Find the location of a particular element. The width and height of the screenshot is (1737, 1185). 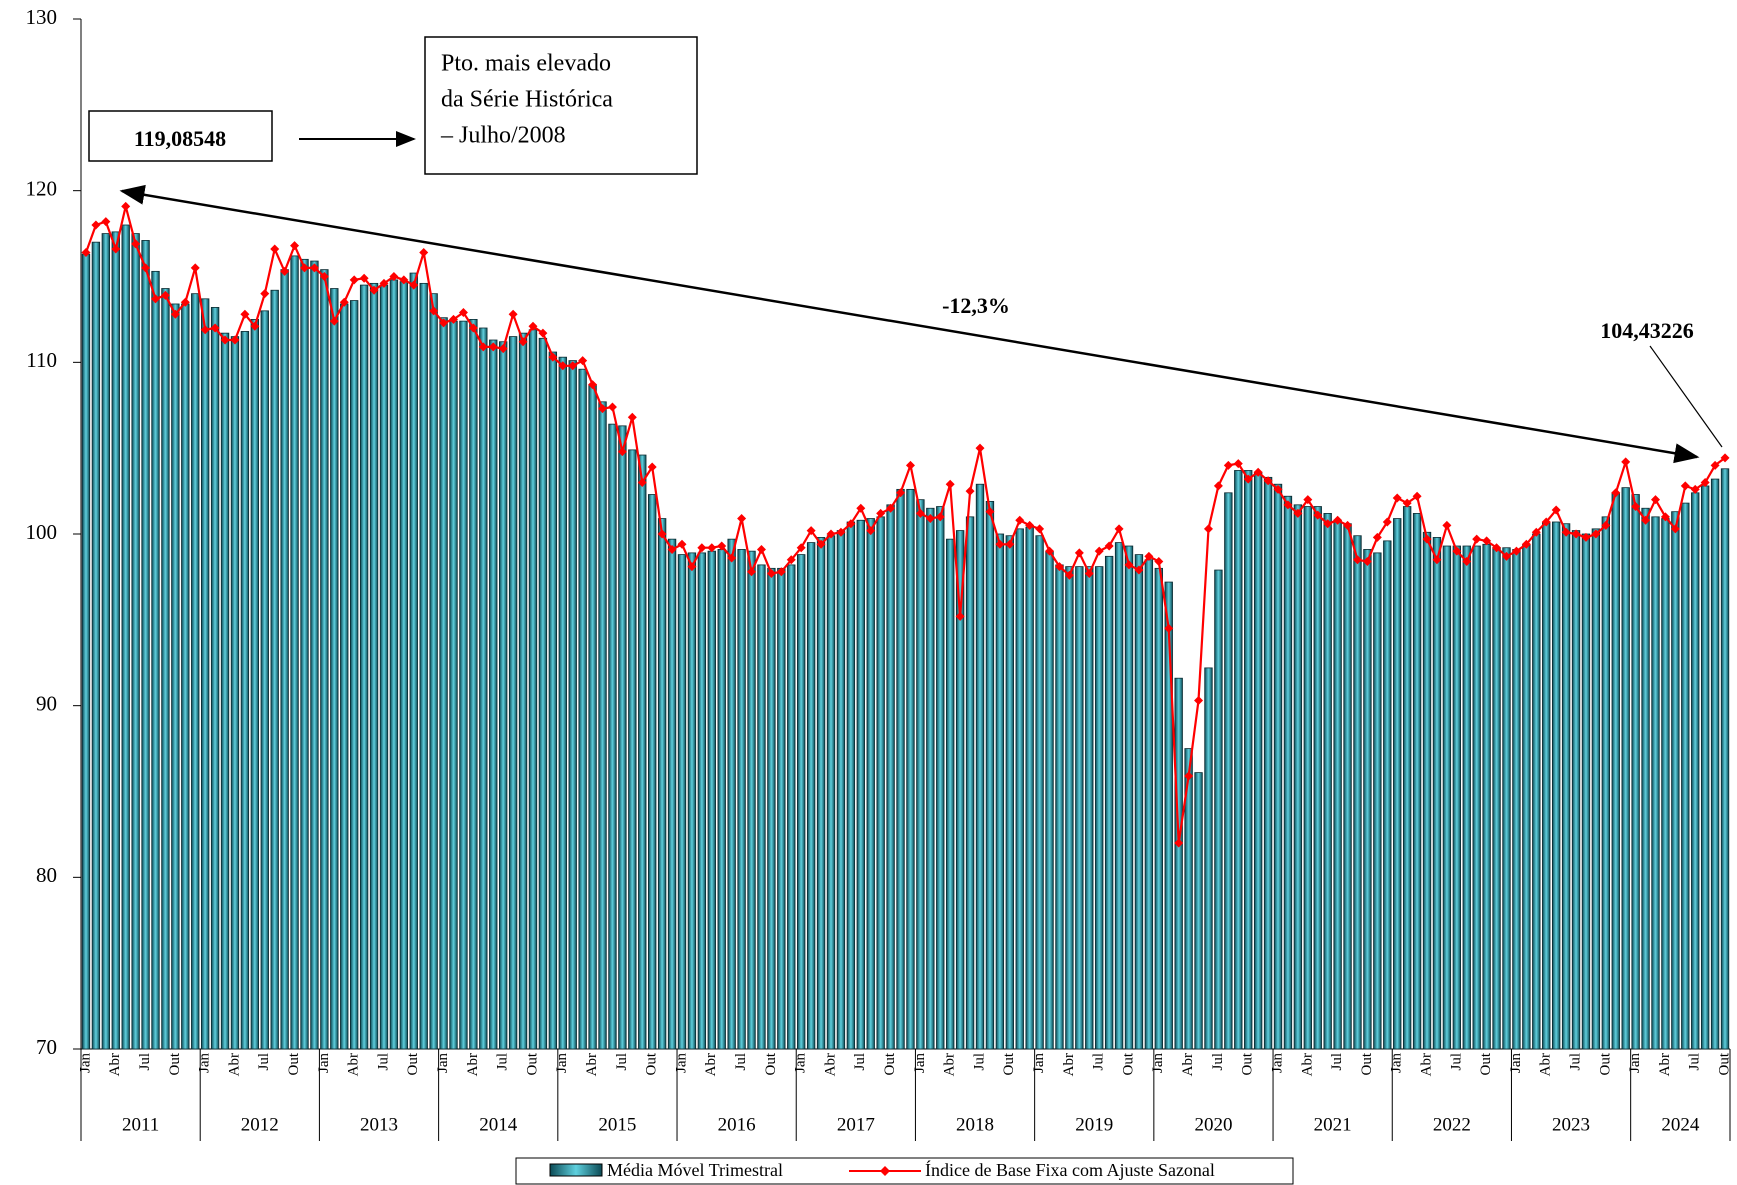

peak-note: da Série Histórica is located at coordinates (527, 100).